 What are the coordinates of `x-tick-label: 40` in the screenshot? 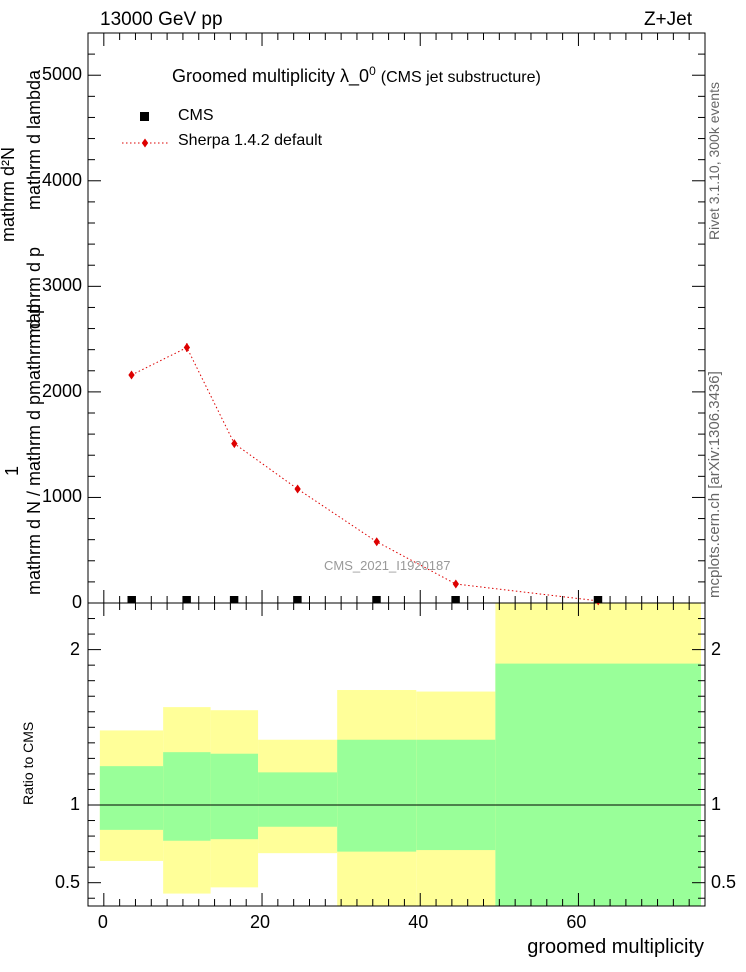 It's located at (418, 922).